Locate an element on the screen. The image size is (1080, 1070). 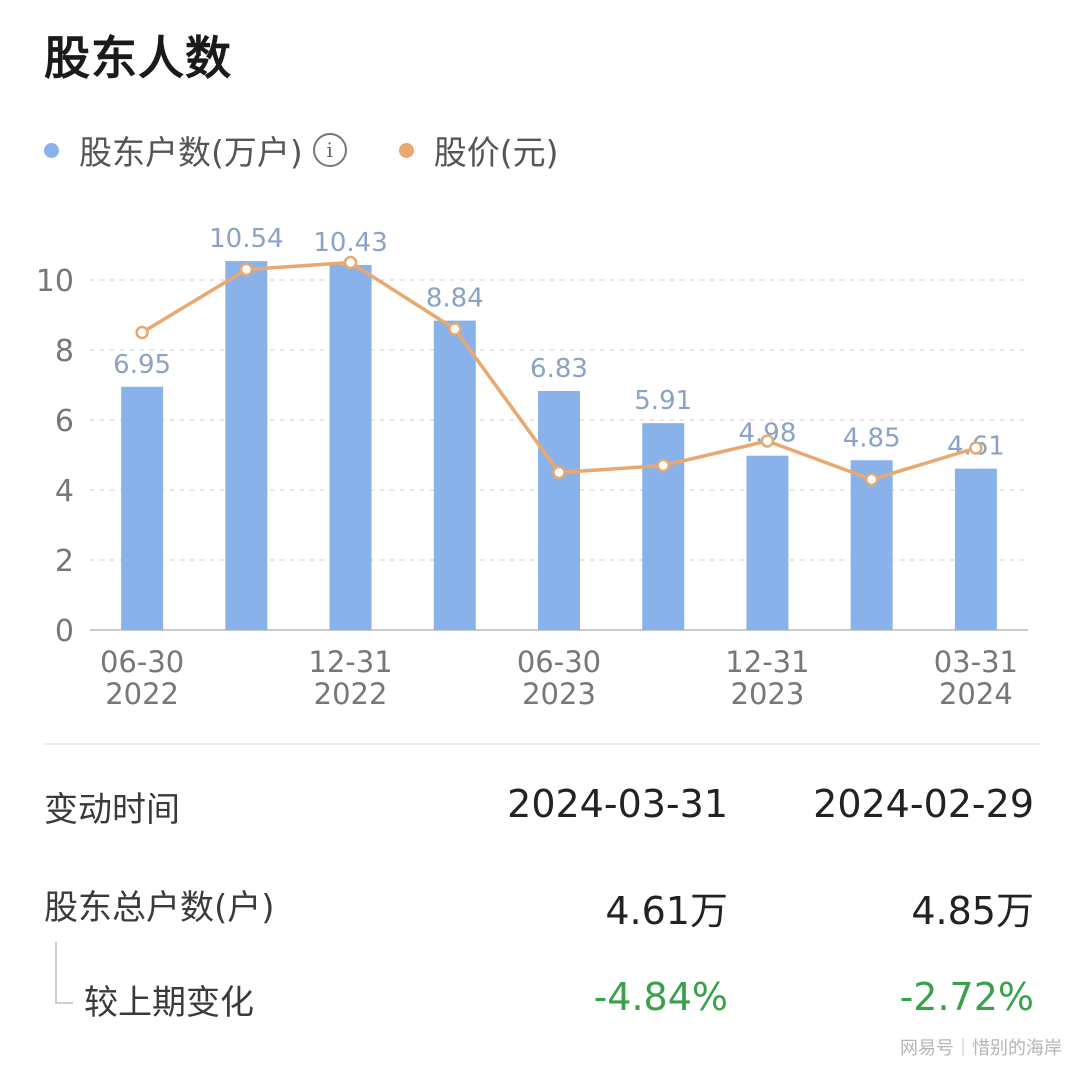
holder-bar-label: 6.95 is located at coordinates (142, 365).